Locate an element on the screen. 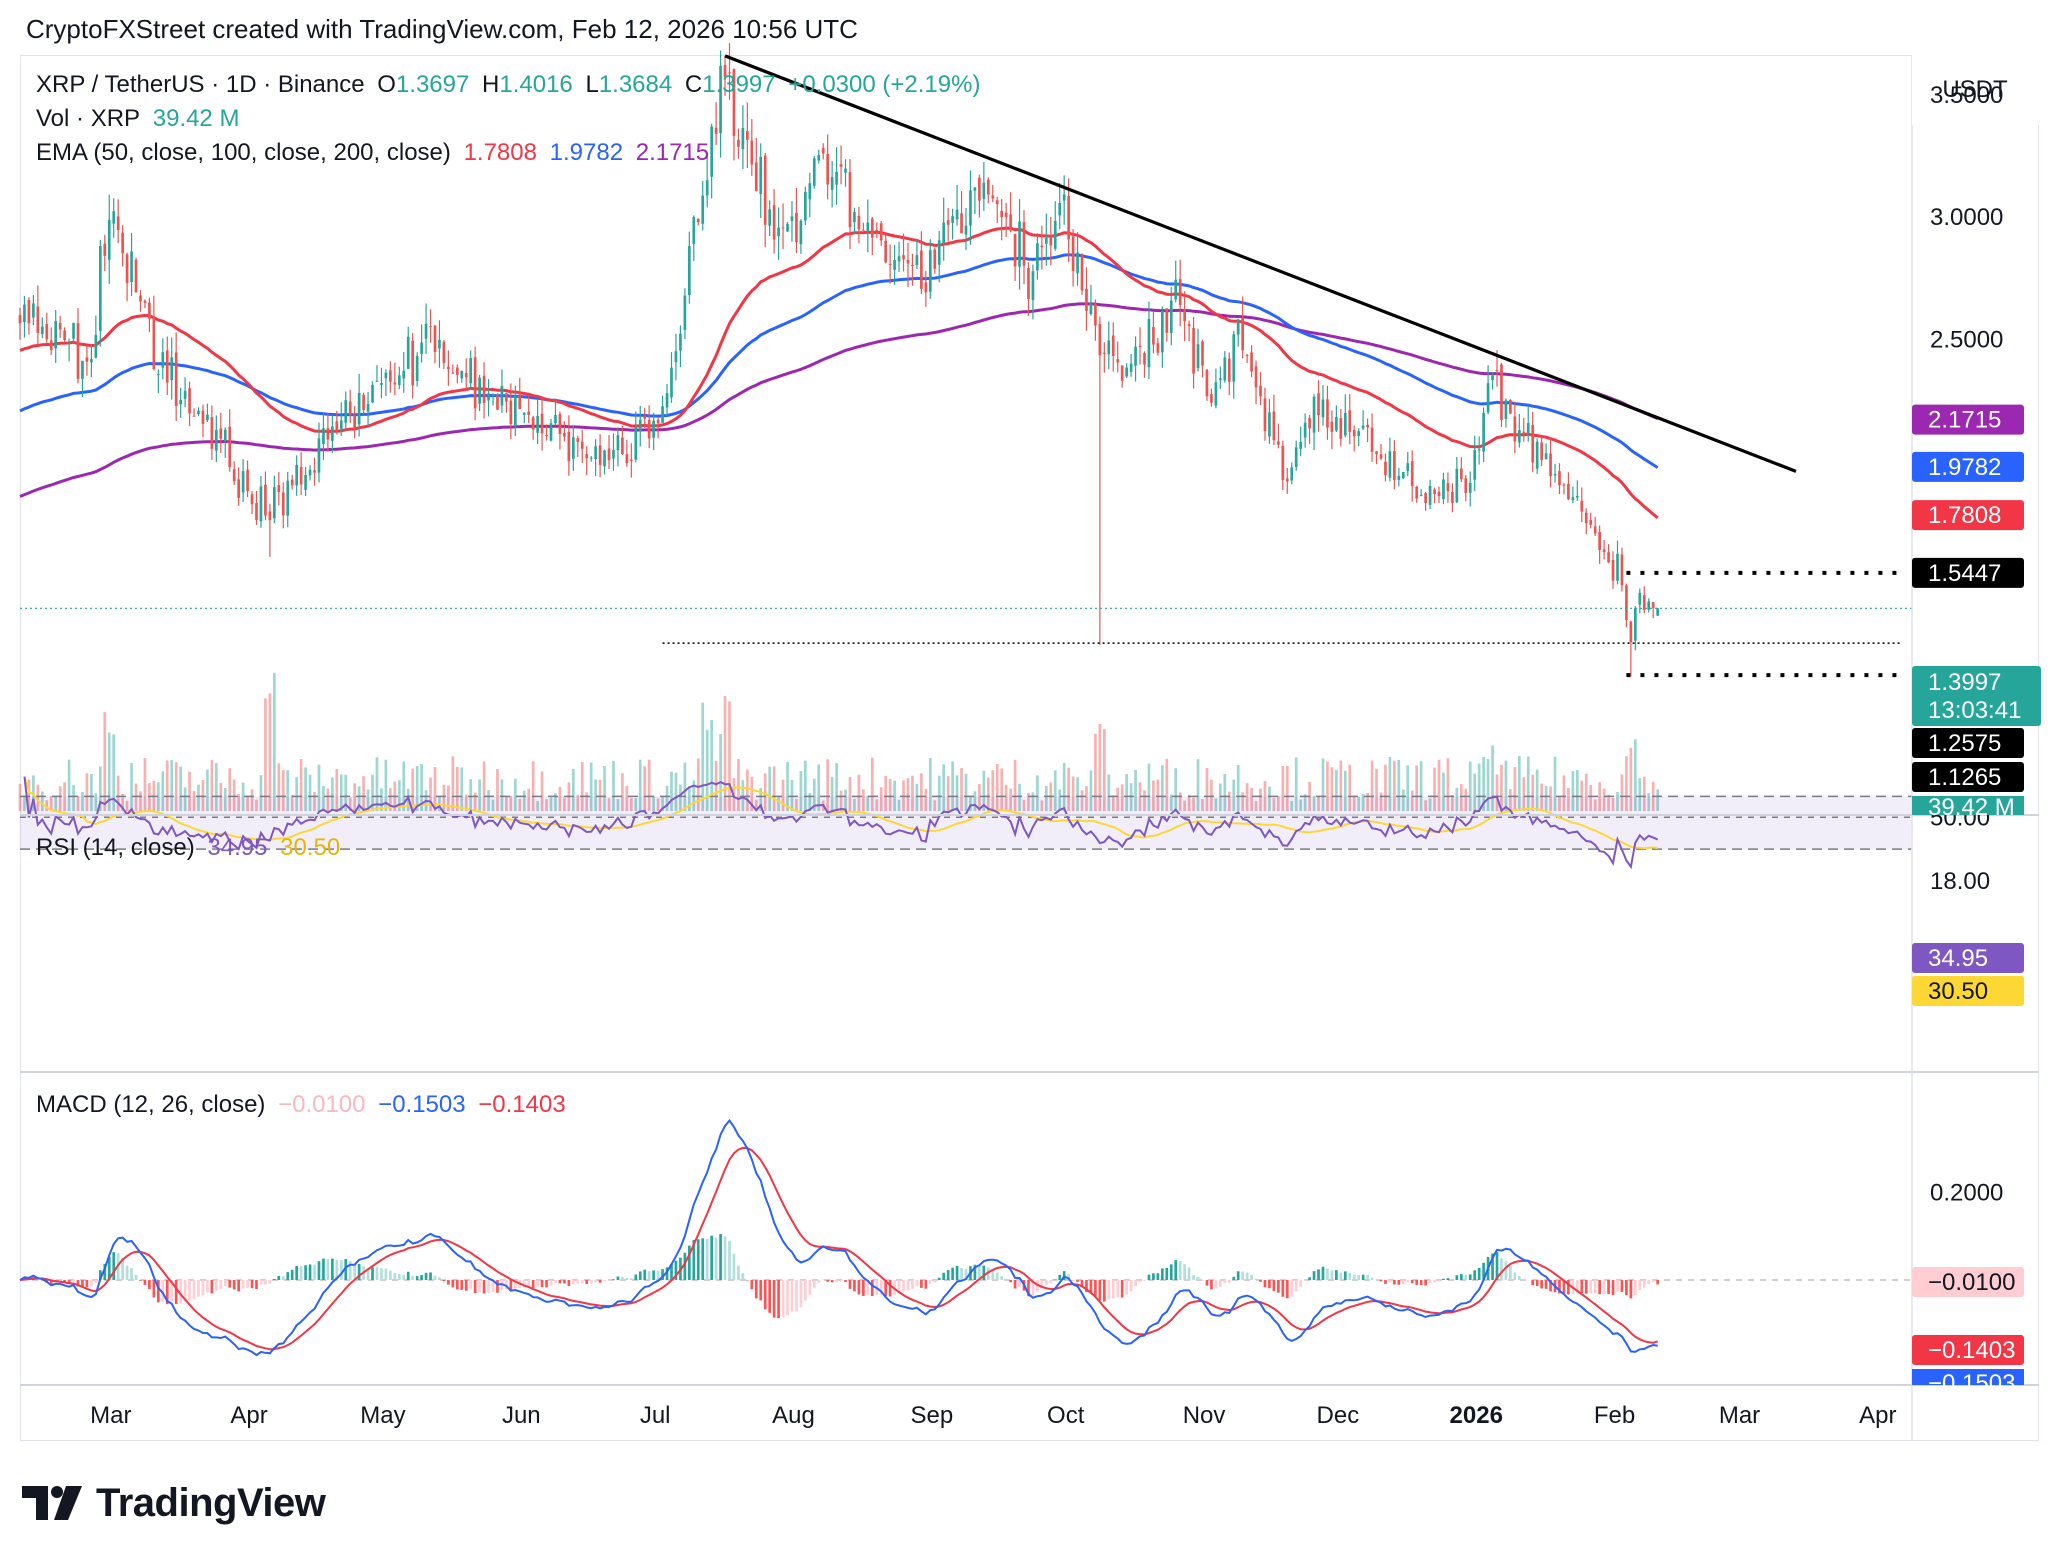 The height and width of the screenshot is (1560, 2068). last-price-text: 1.3997 is located at coordinates (1964, 682).